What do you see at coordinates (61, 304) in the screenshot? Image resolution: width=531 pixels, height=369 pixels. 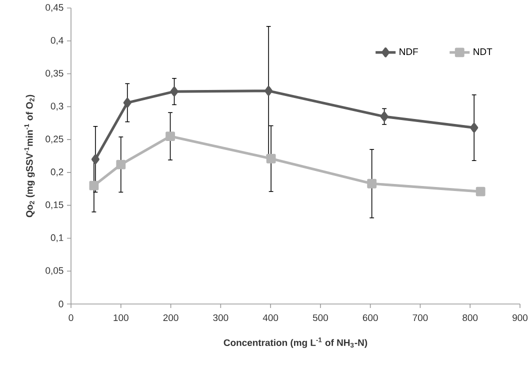 I see `y-tick-label: 0` at bounding box center [61, 304].